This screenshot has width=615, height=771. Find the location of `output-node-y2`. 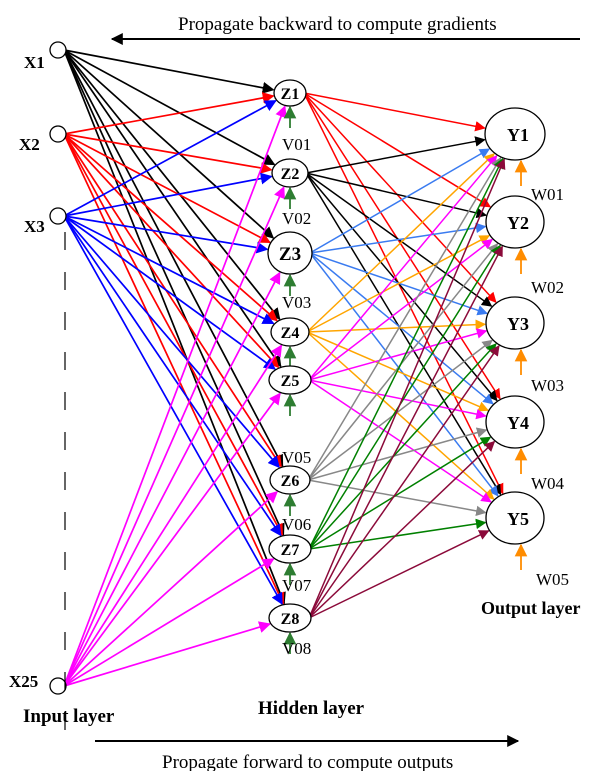

output-node-y2 is located at coordinates (515, 222).